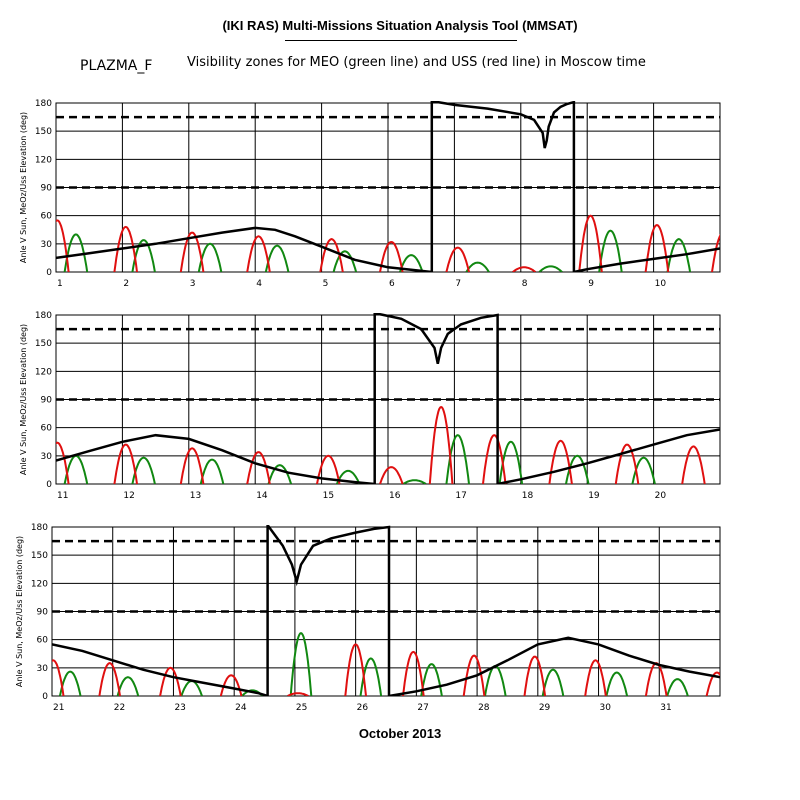 This screenshot has height=800, width=800. I want to click on x-tick-label: 26, so click(363, 708).